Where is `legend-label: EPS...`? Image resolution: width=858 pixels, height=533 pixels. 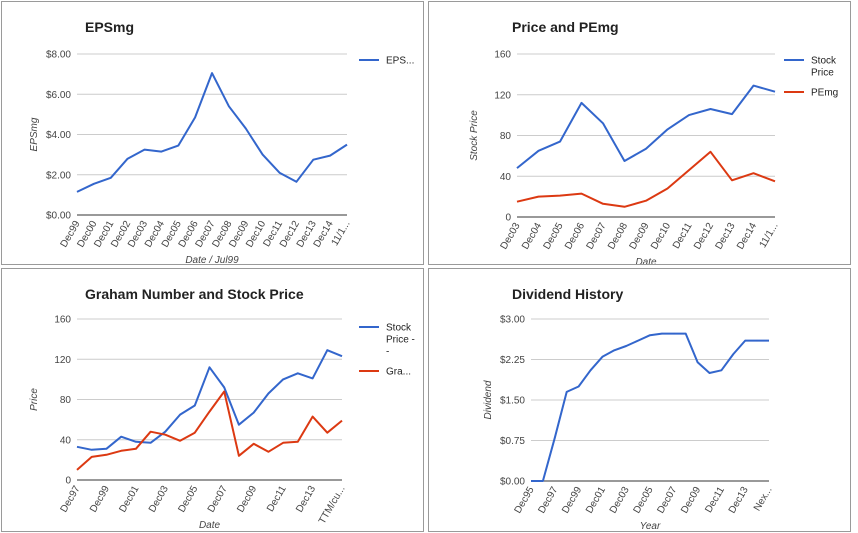 legend-label: EPS... is located at coordinates (400, 61).